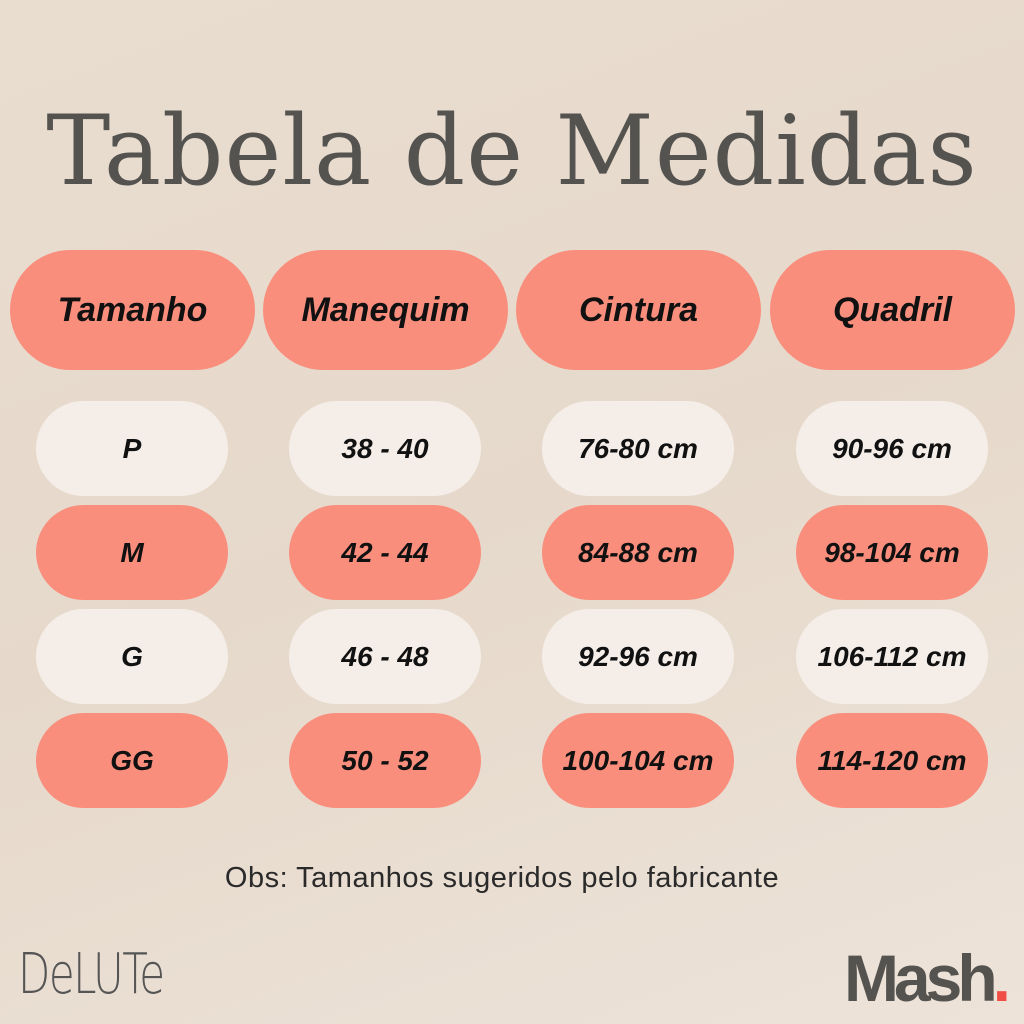  What do you see at coordinates (638, 448) in the screenshot?
I see `table-cell: 76-80 cm` at bounding box center [638, 448].